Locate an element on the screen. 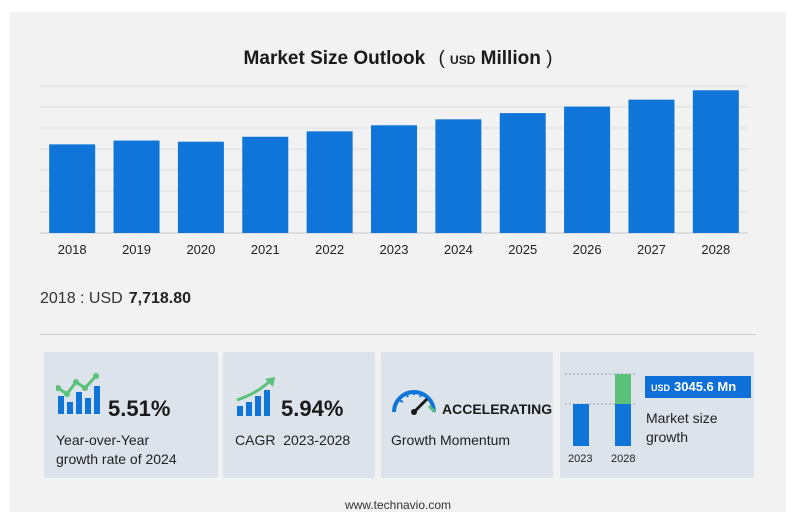  yoy-value: 5.51% is located at coordinates (139, 408).